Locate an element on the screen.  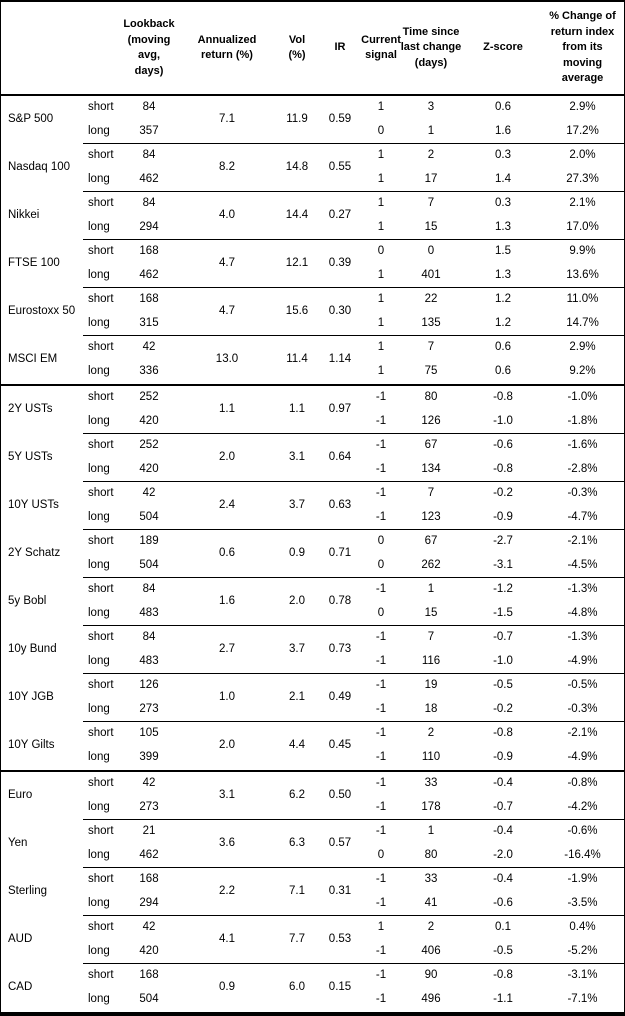
pct-change-short-value: -0.5% is located at coordinates (582, 685).